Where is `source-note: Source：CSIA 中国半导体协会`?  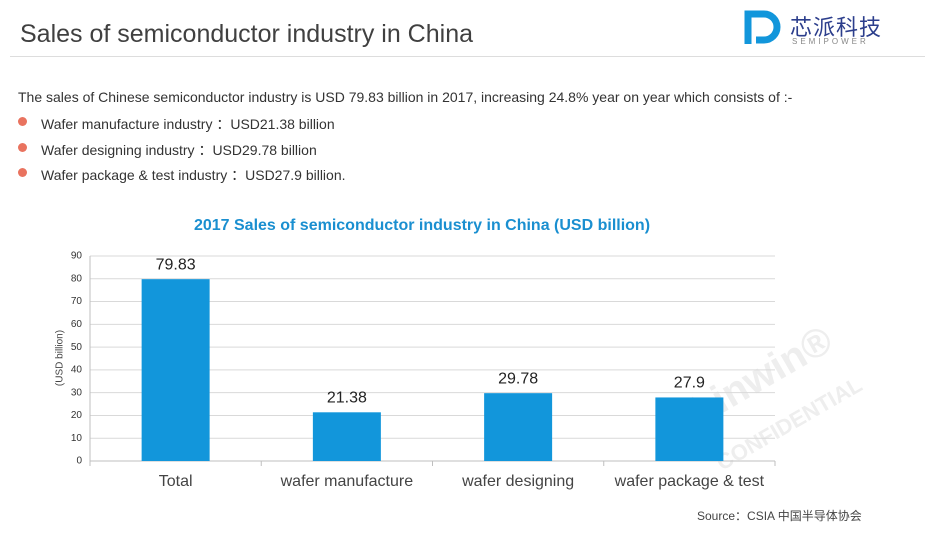
source-note: Source：CSIA 中国半导体协会 is located at coordinates (779, 516).